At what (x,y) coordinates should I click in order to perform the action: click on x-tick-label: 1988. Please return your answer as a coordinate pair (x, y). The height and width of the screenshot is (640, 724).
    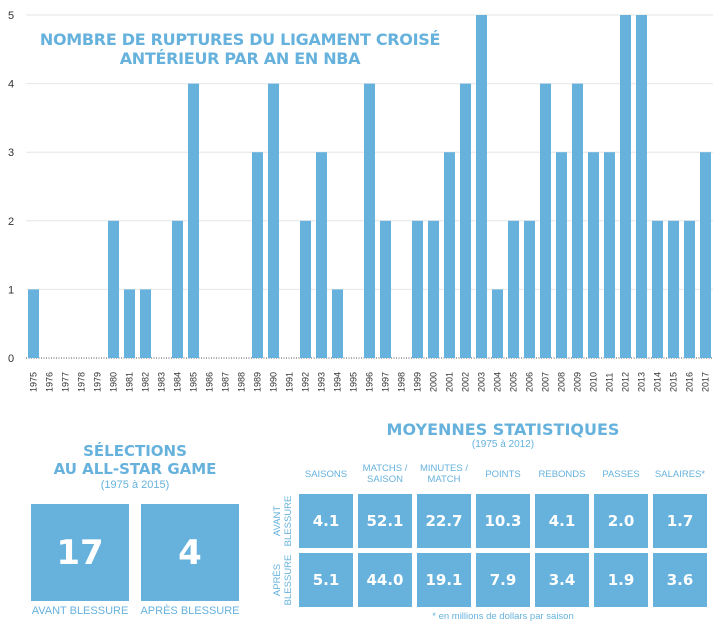
    Looking at the image, I should click on (242, 382).